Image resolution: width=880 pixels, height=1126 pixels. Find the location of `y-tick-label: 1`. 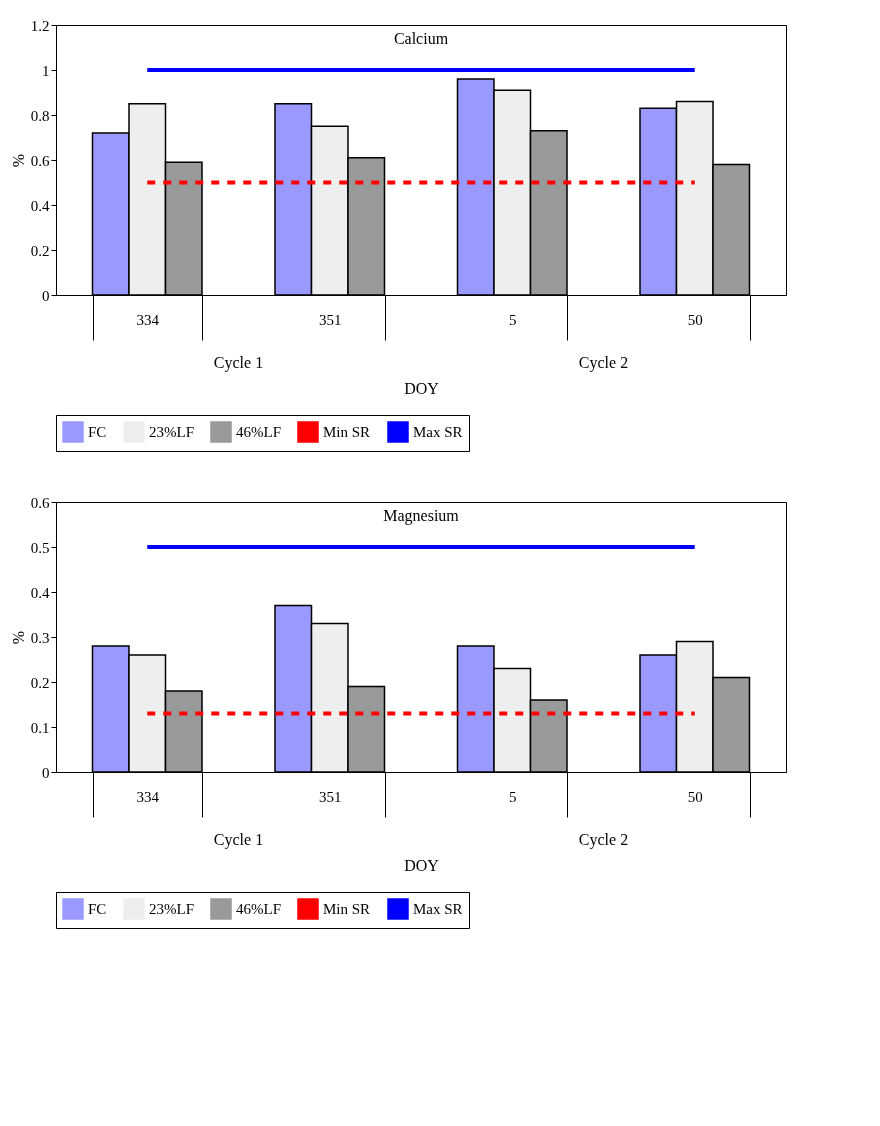

y-tick-label: 1 is located at coordinates (46, 70).